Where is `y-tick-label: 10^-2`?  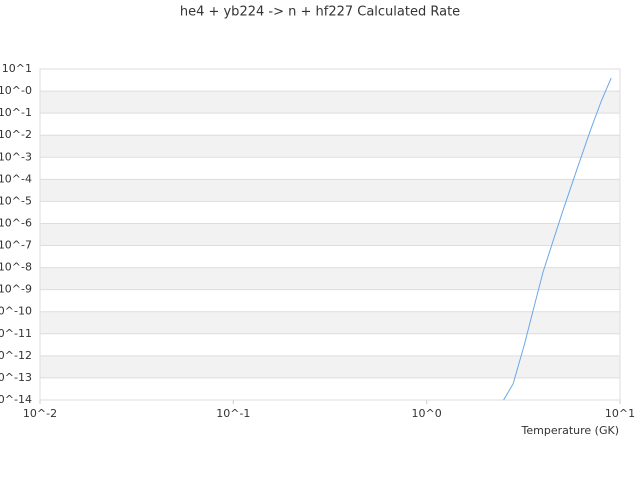 y-tick-label: 10^-2 is located at coordinates (16, 134).